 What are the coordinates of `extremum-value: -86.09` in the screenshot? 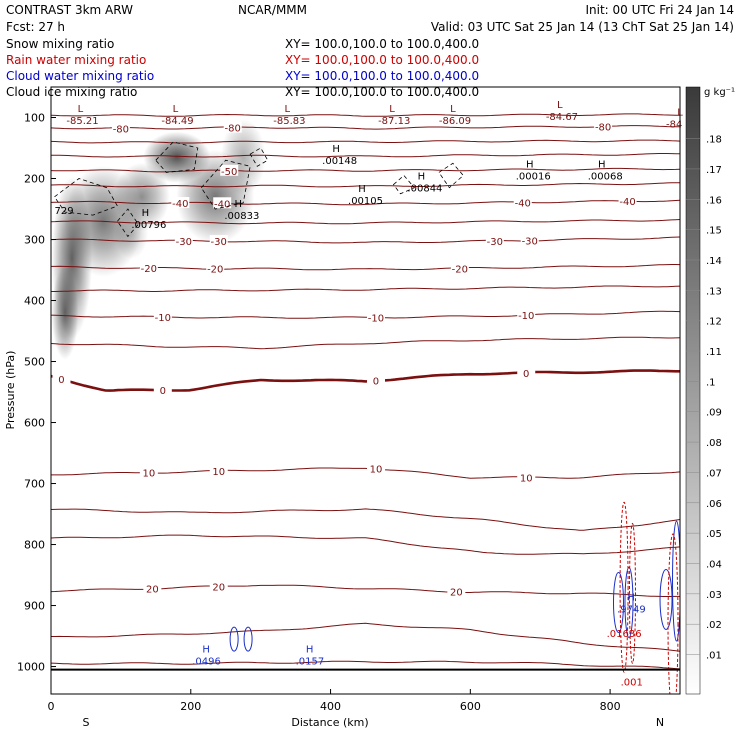 It's located at (455, 121).